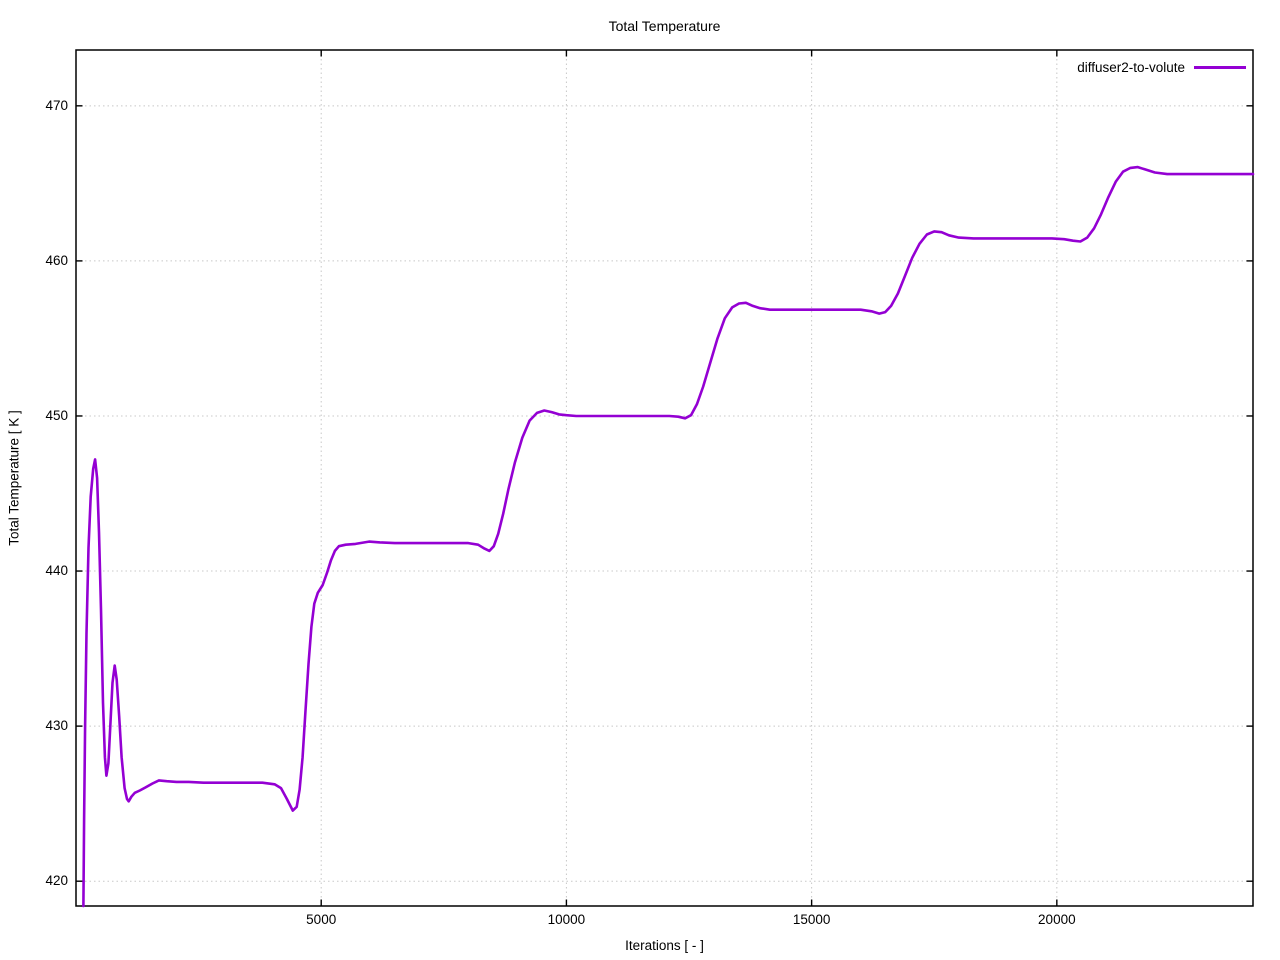 The height and width of the screenshot is (960, 1280). Describe the element at coordinates (1220, 67) in the screenshot. I see `legend-line-sample` at that location.